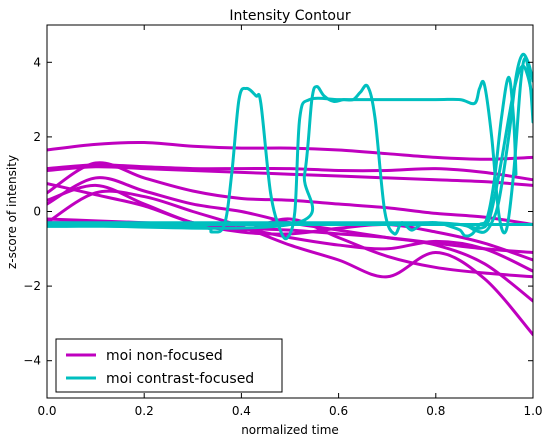 The height and width of the screenshot is (440, 545). Describe the element at coordinates (164, 356) in the screenshot. I see `legend-label: moi non-focused` at that location.